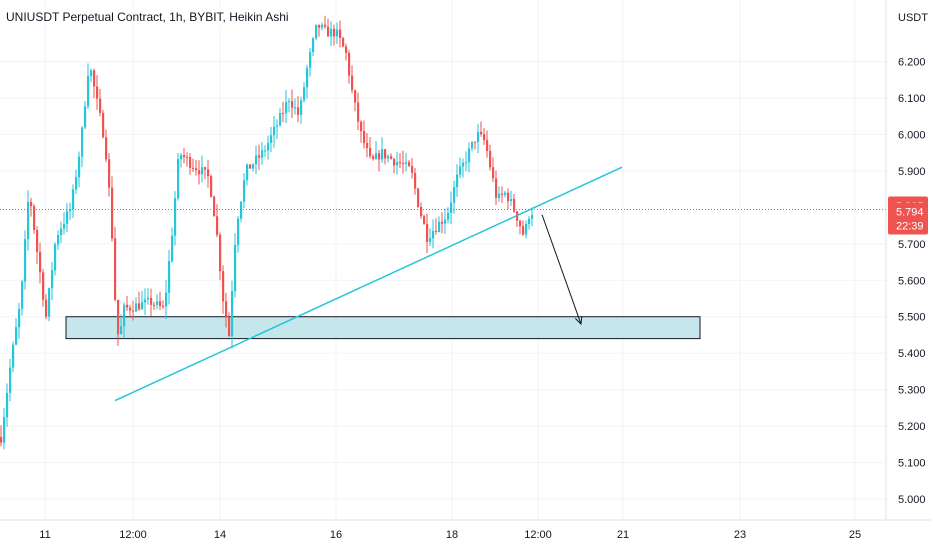 This screenshot has width=932, height=550. Describe the element at coordinates (855, 535) in the screenshot. I see `time-tick-label: 25` at that location.